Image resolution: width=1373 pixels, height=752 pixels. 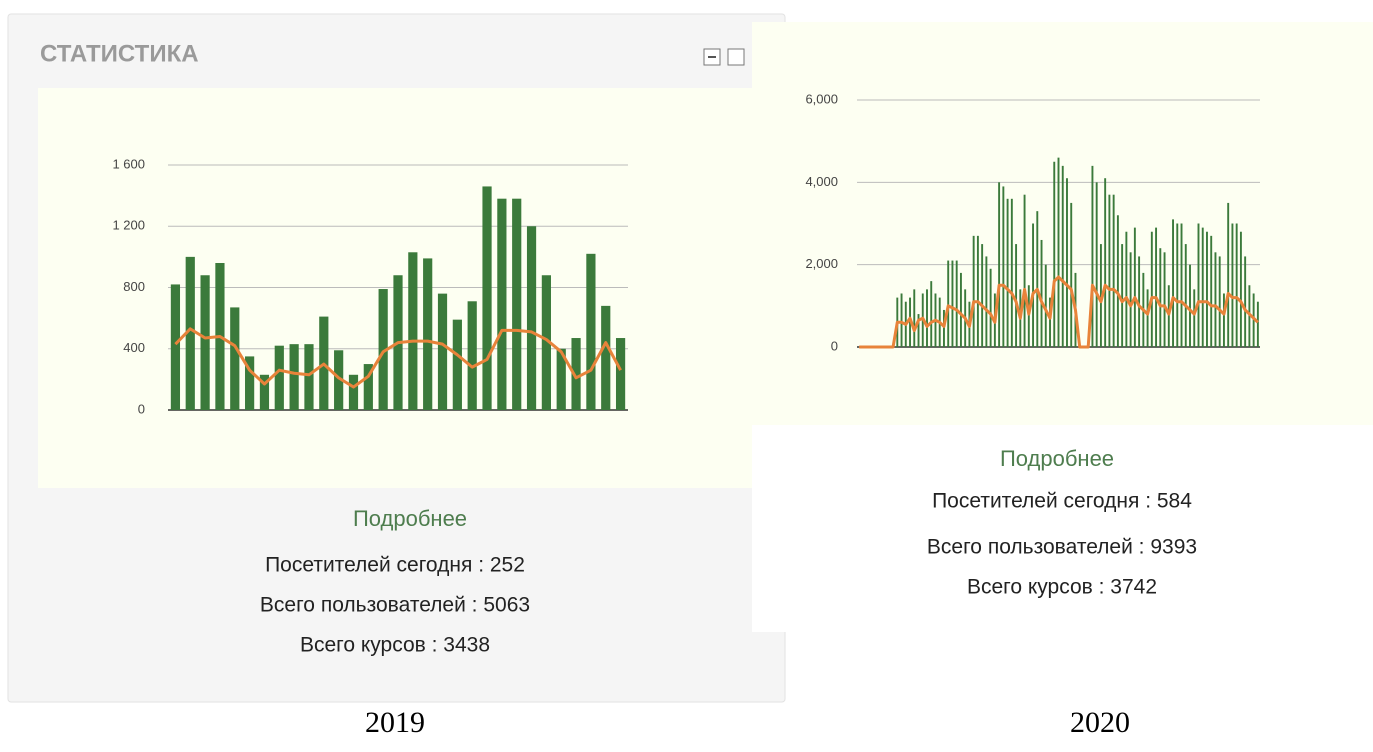 I want to click on caption: 2019, so click(x=395, y=722).